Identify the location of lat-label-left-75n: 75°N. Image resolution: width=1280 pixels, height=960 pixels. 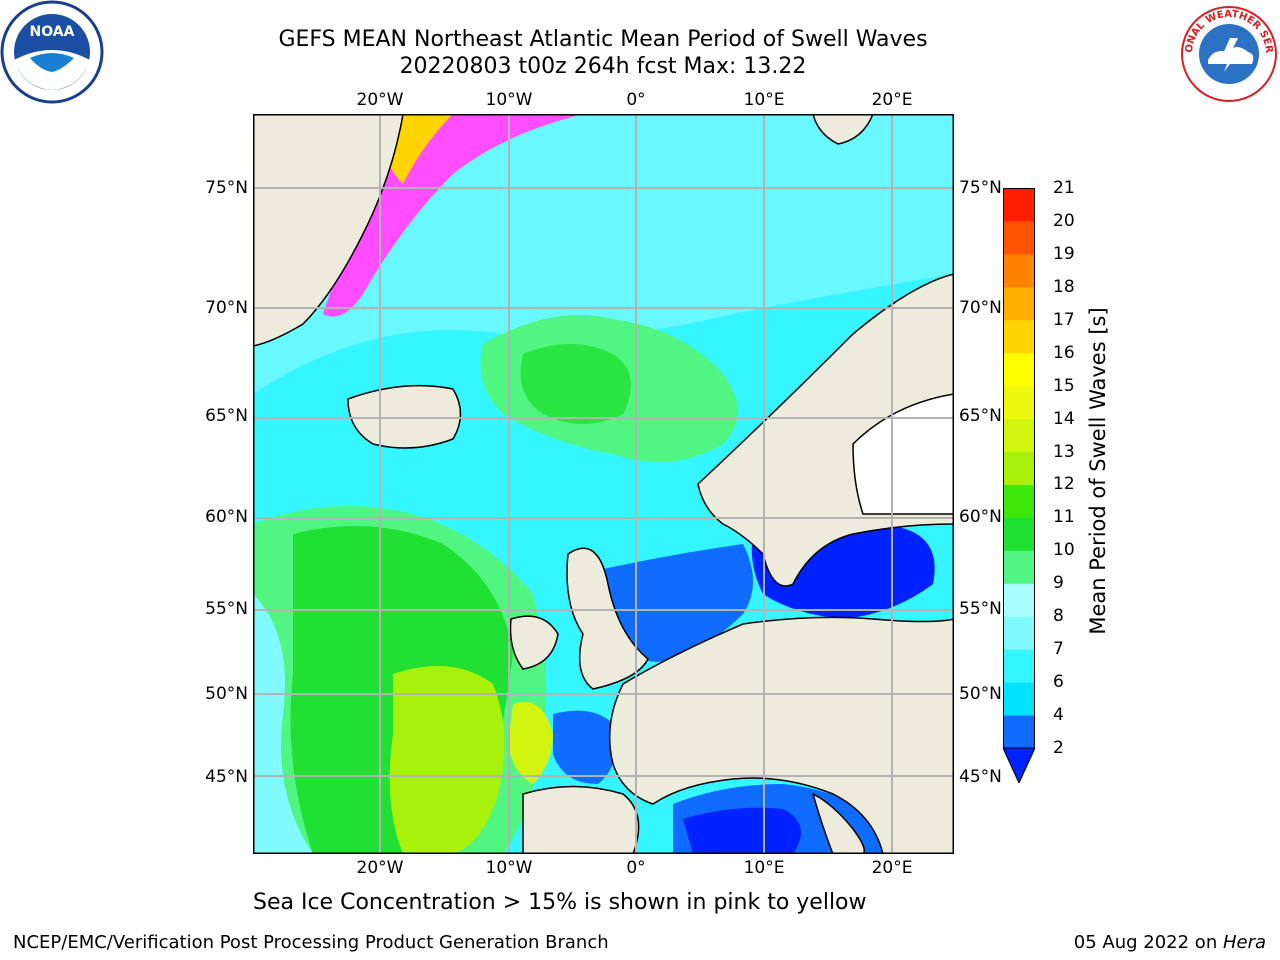
(226, 188).